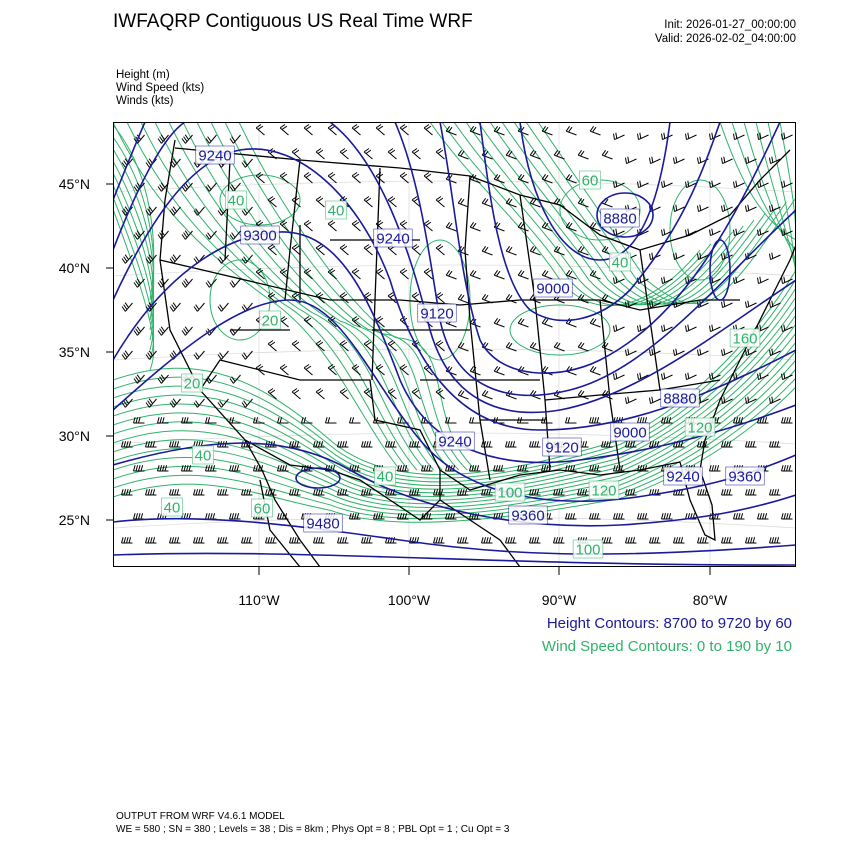 Image resolution: width=850 pixels, height=850 pixels. Describe the element at coordinates (745, 476) in the screenshot. I see `height-contour-label: 9360` at that location.